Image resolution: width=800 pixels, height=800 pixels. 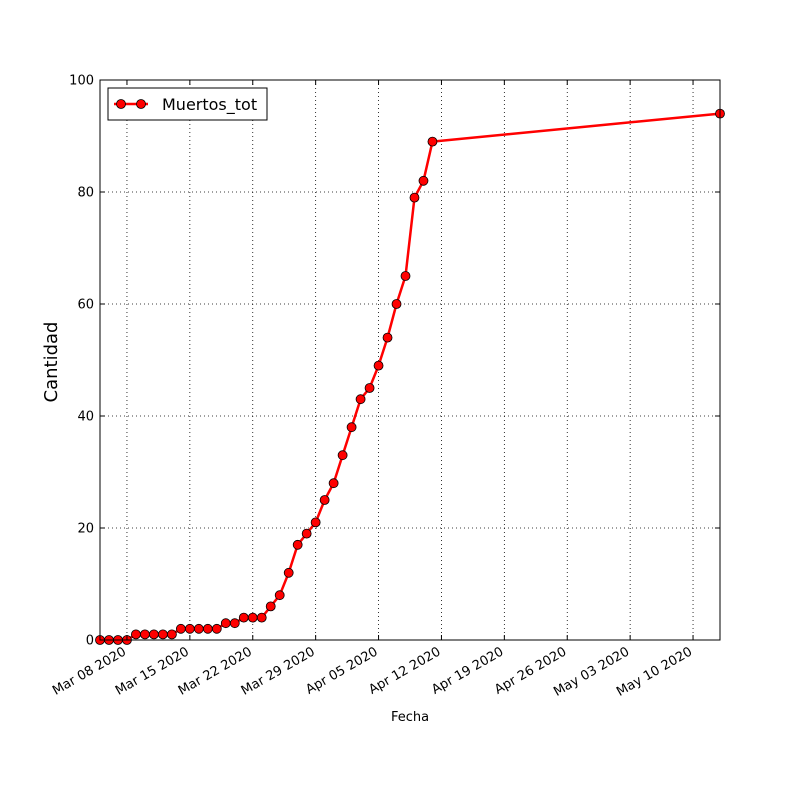 What do you see at coordinates (85, 193) in the screenshot?
I see `y-tick-label: 80` at bounding box center [85, 193].